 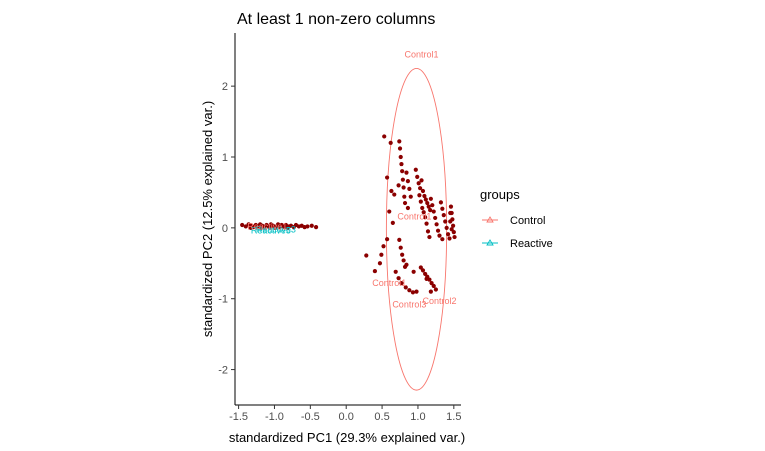 What do you see at coordinates (527, 221) in the screenshot?
I see `legend-label: Control` at bounding box center [527, 221].